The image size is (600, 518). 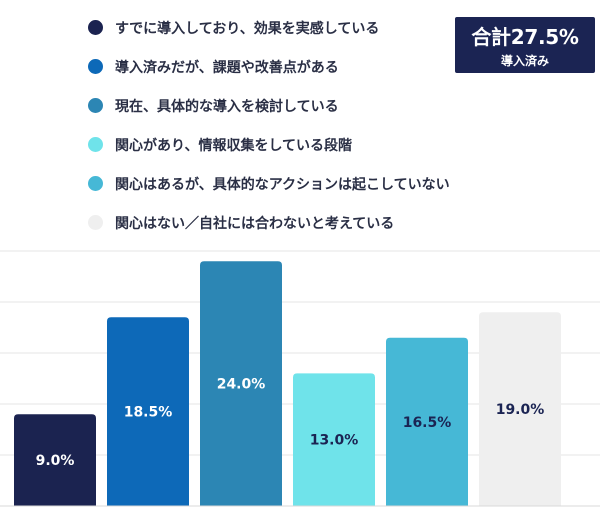 I want to click on bar-group: 24.0%, so click(x=241, y=383).